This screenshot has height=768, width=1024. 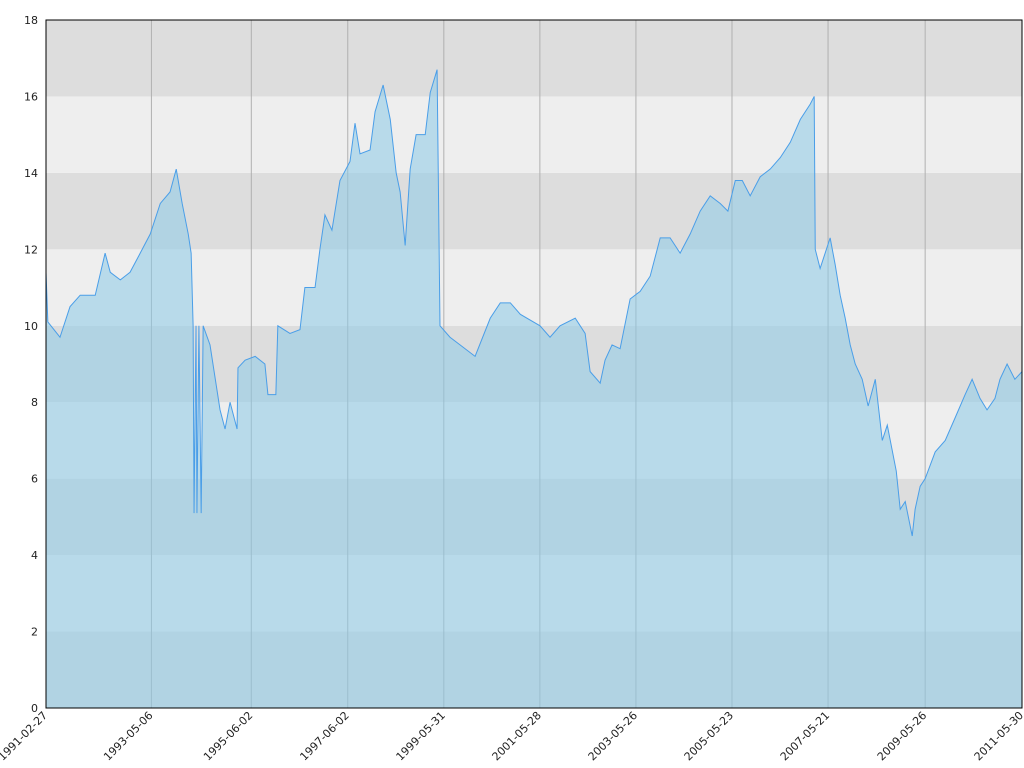 I want to click on x-tick-label: 2005-05-23, so click(x=709, y=736).